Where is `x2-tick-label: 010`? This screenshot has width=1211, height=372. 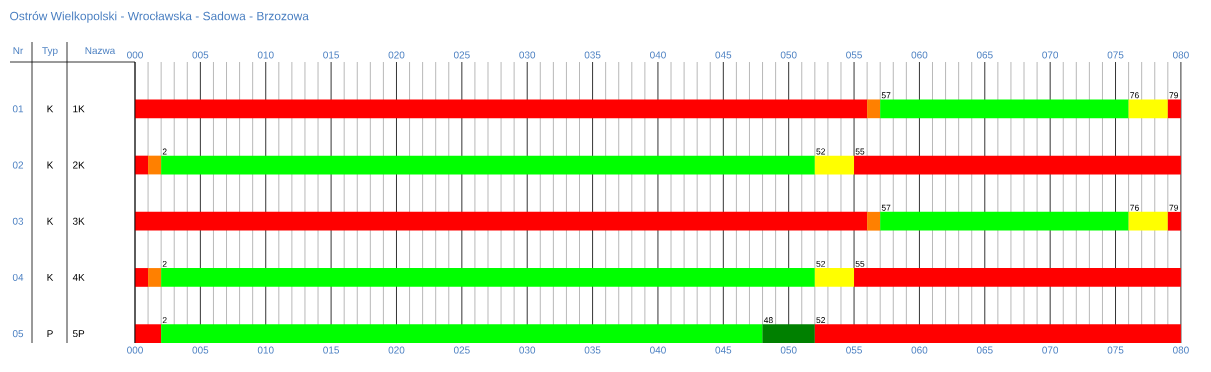
x2-tick-label: 010 is located at coordinates (265, 55).